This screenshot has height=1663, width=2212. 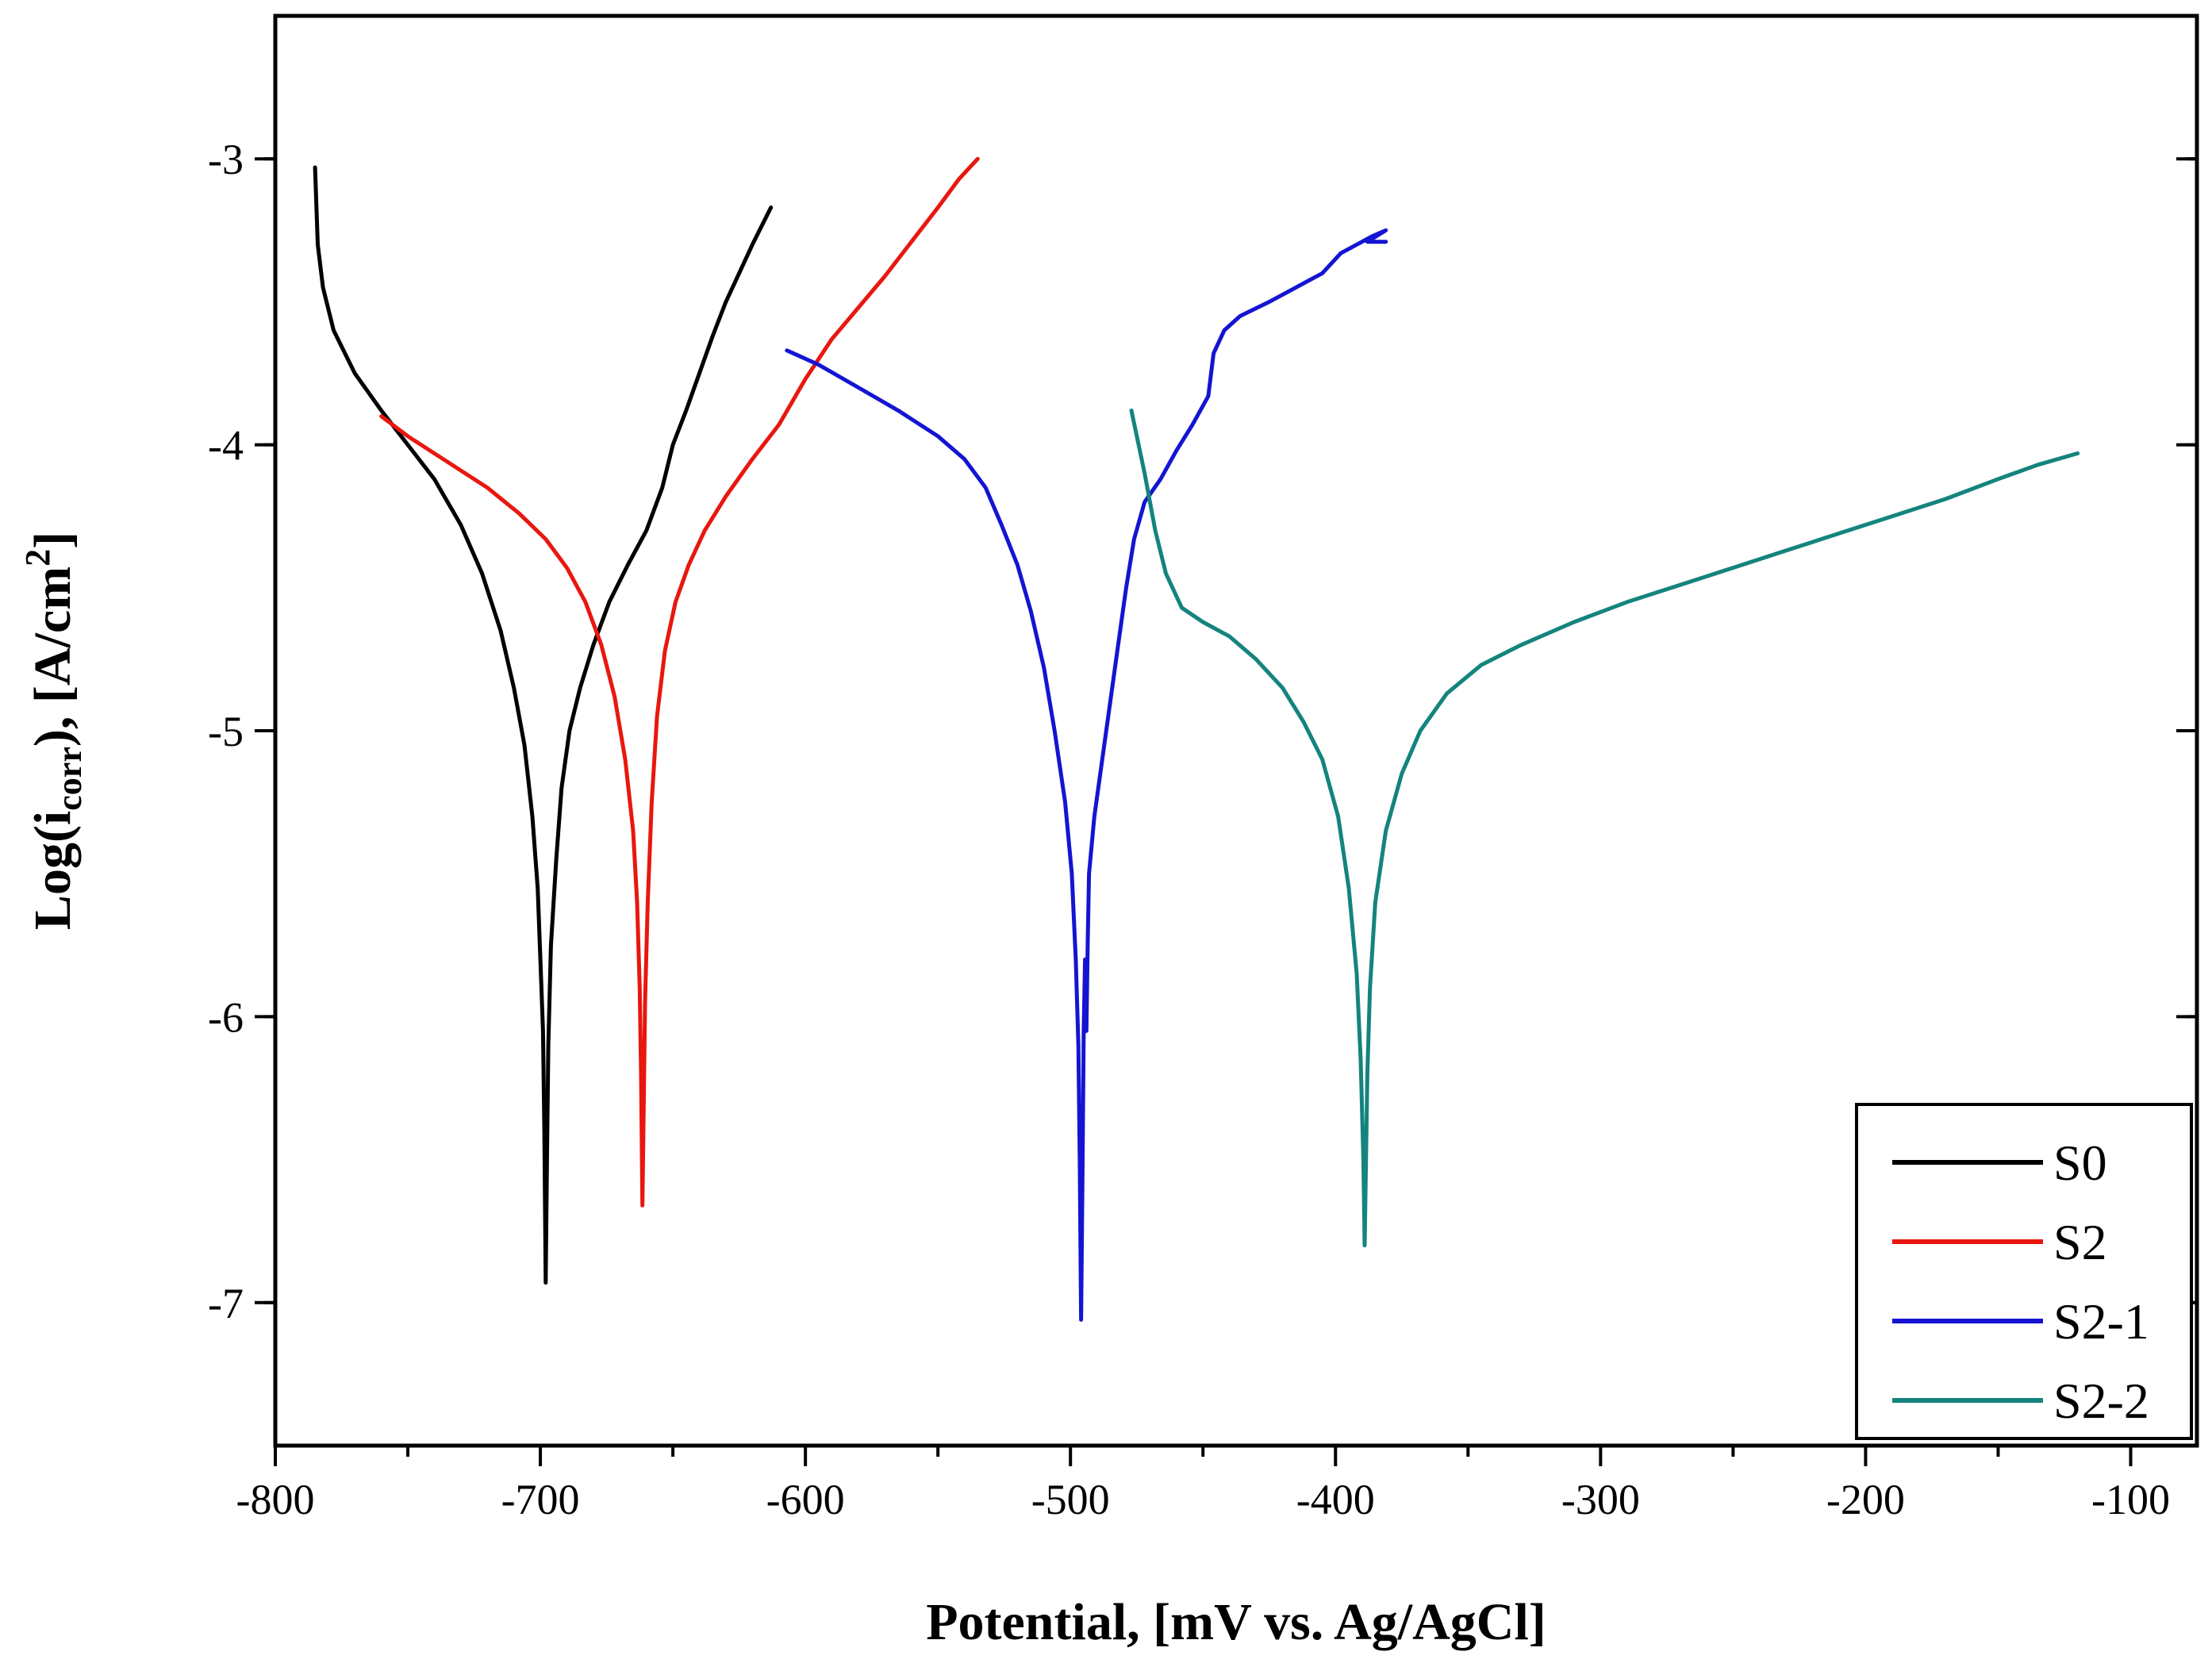 I want to click on legend-label-s2-2: S2-2, so click(x=2101, y=1401).